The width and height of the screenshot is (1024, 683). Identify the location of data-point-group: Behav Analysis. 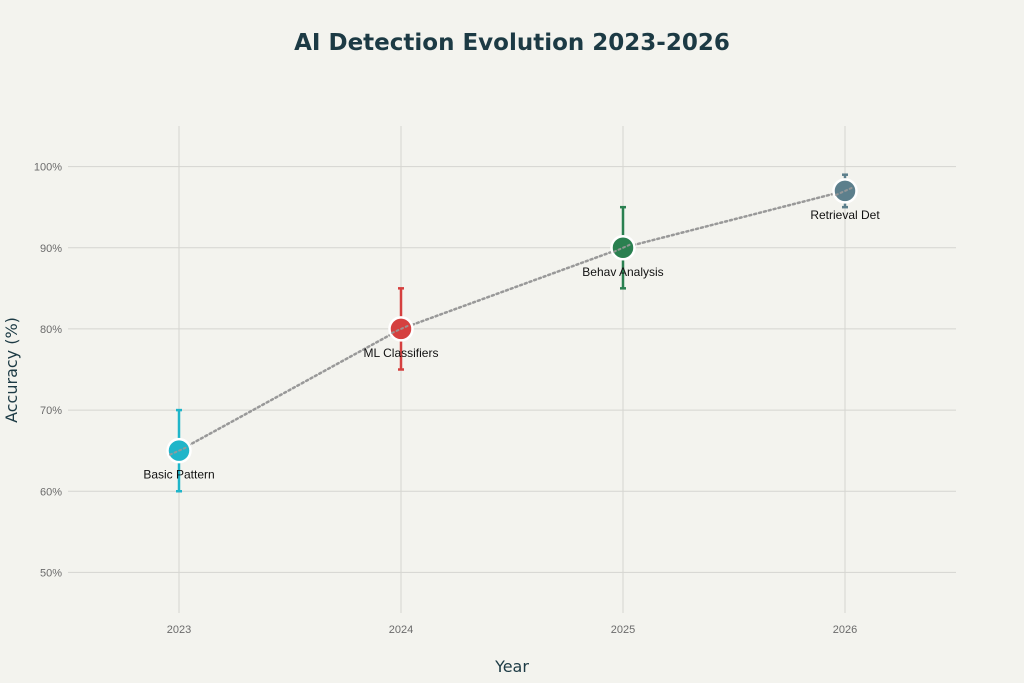
(623, 247).